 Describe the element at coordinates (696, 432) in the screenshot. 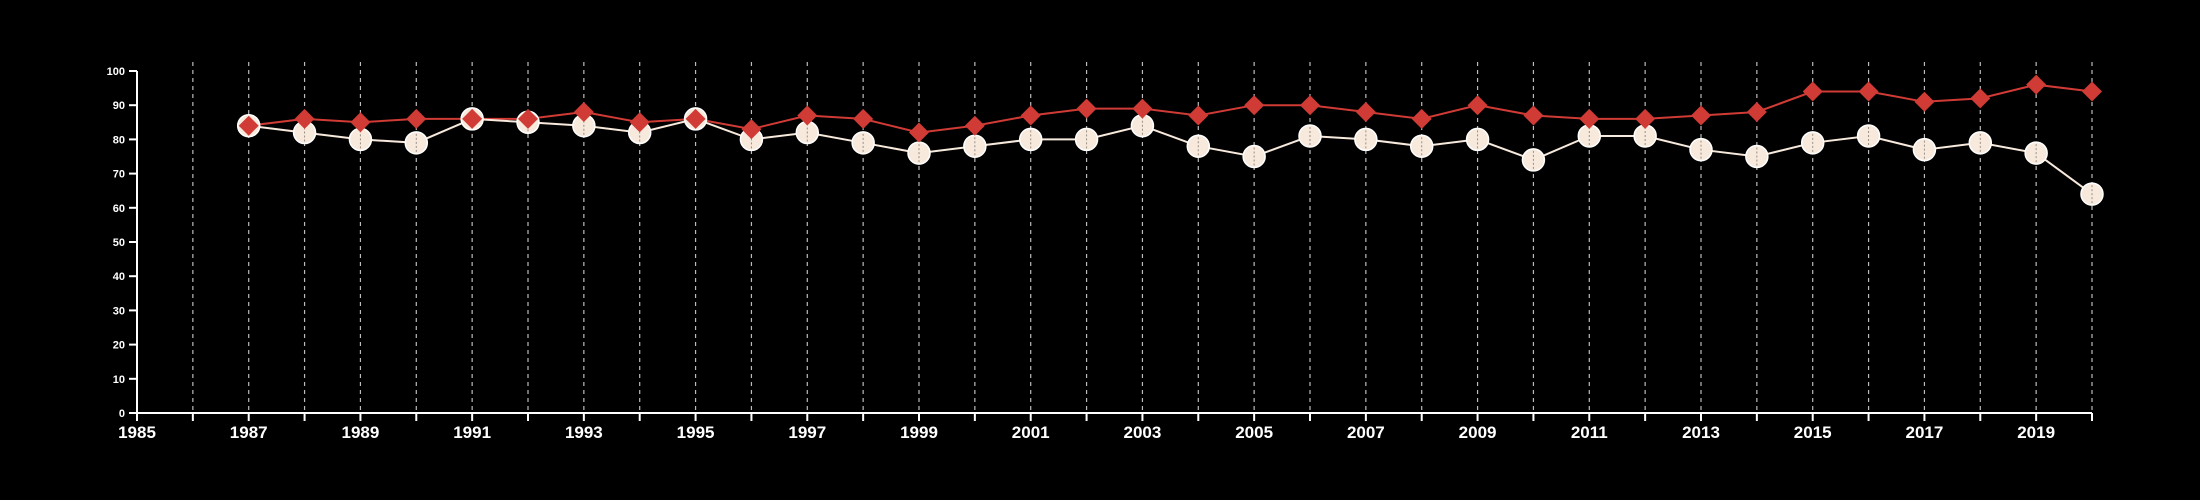

I see `x-tick-label: 1995` at that location.